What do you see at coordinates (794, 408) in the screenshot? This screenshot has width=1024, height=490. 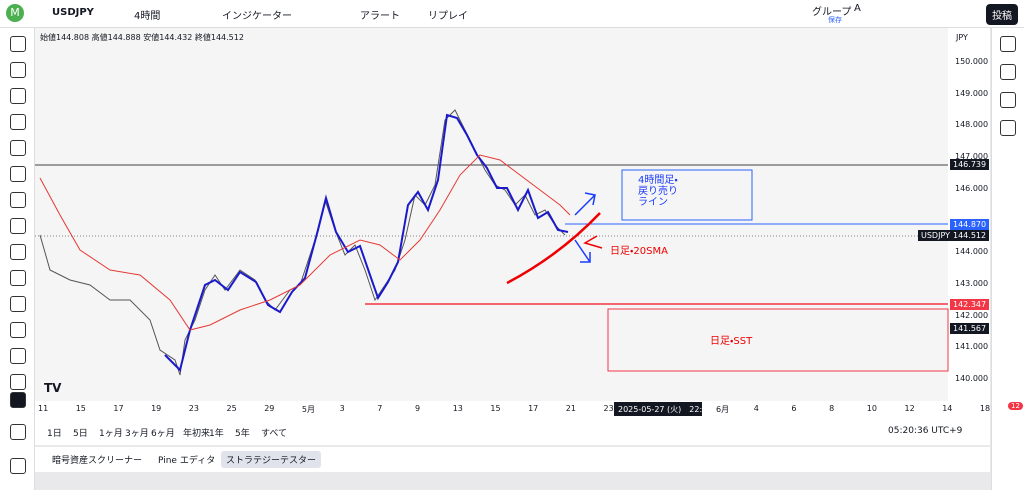 I see `time-tick: 6` at bounding box center [794, 408].